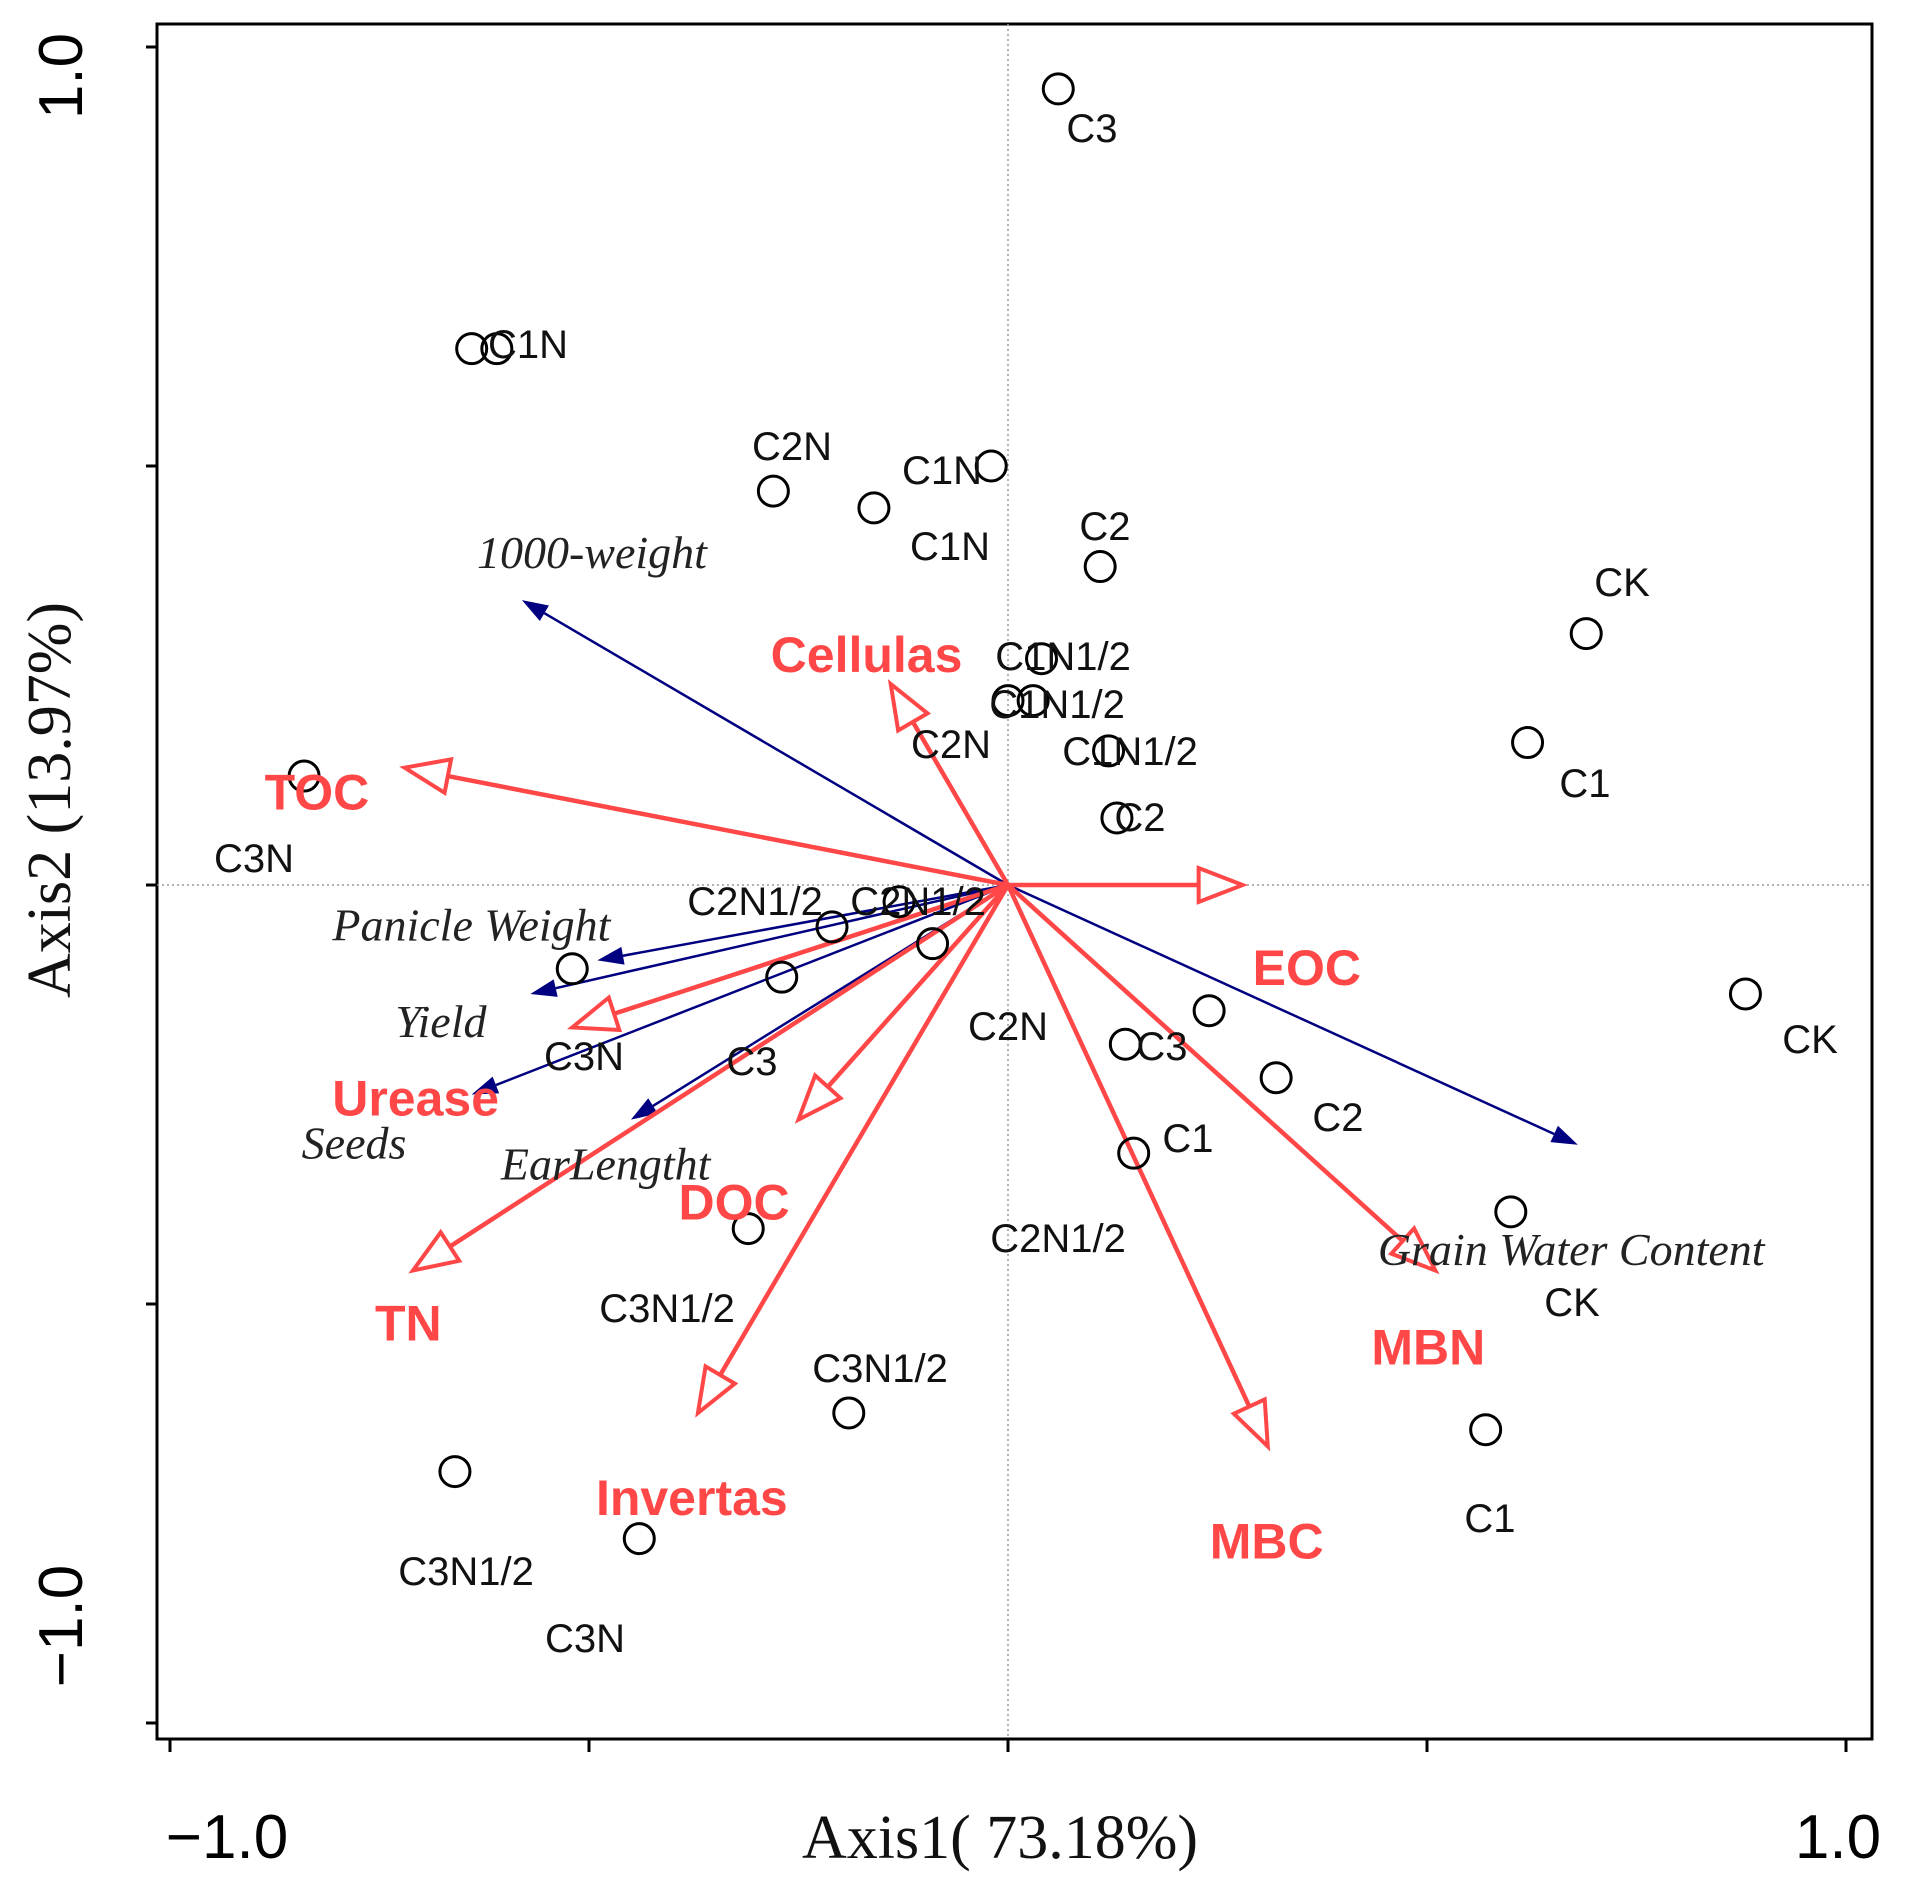 This screenshot has height=1896, width=1929. Describe the element at coordinates (1622, 583) in the screenshot. I see `site-label-ck-6: CK` at that location.